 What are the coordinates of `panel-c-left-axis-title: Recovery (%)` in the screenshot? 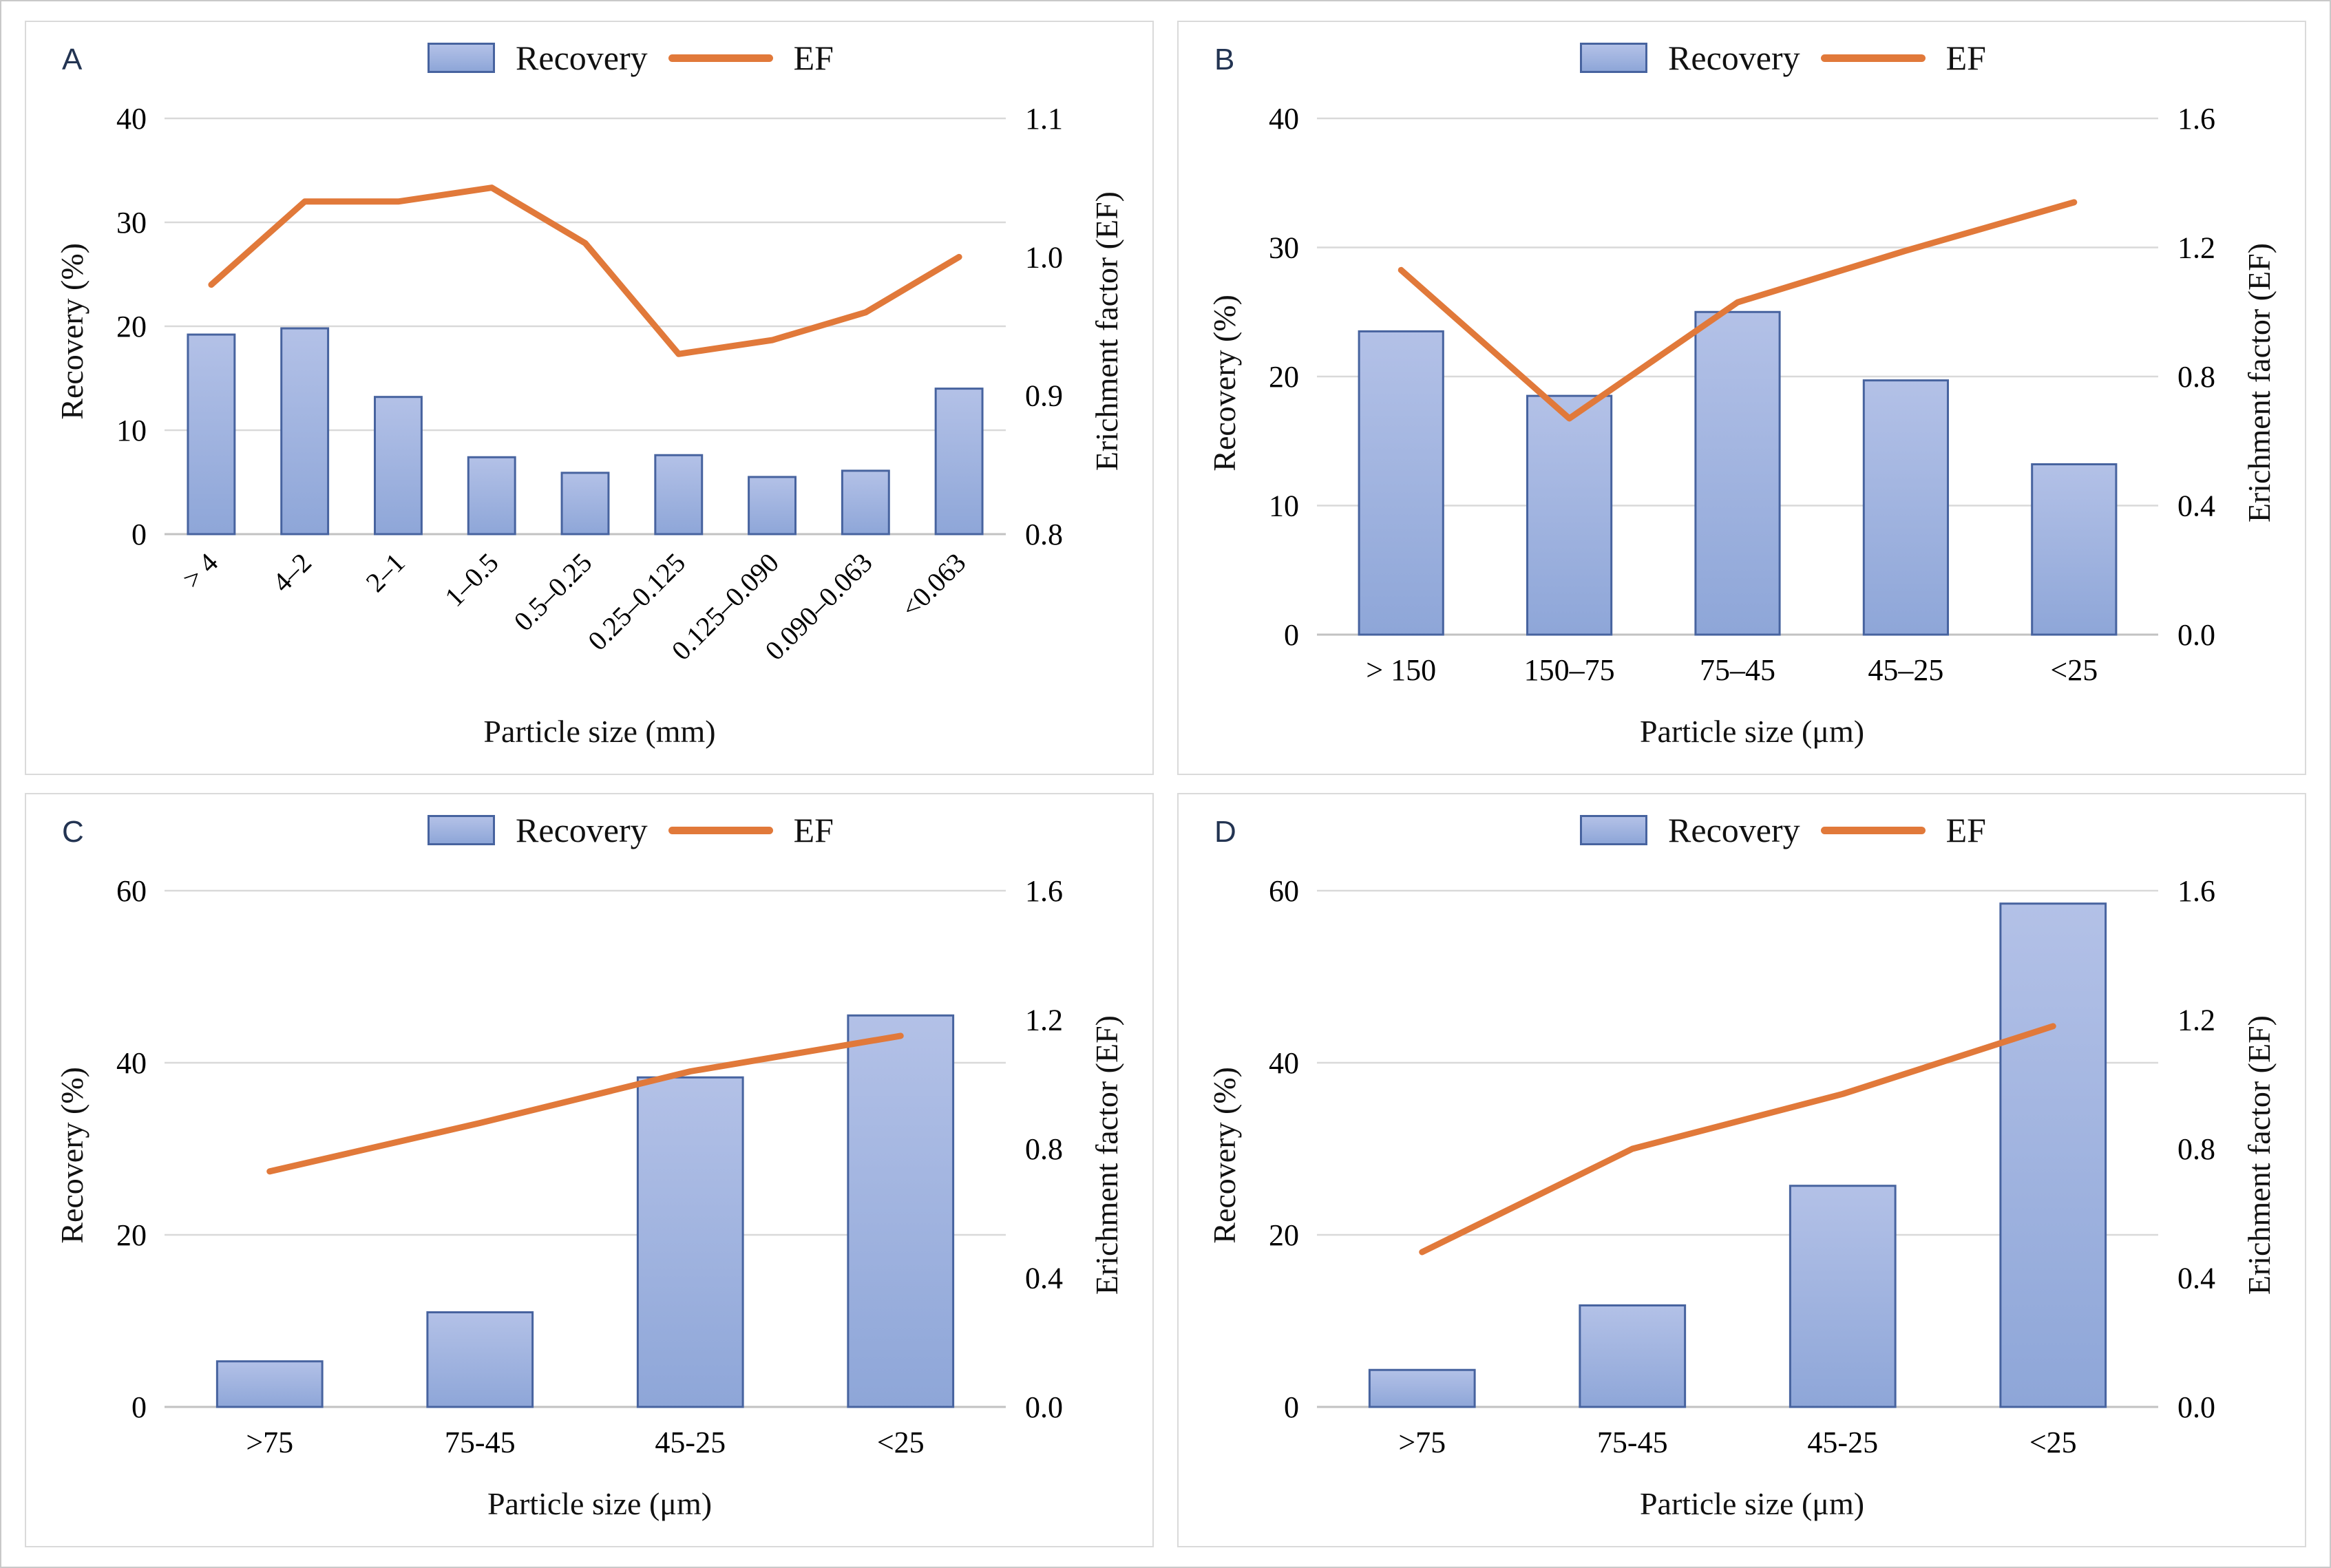 It's located at (71, 1155).